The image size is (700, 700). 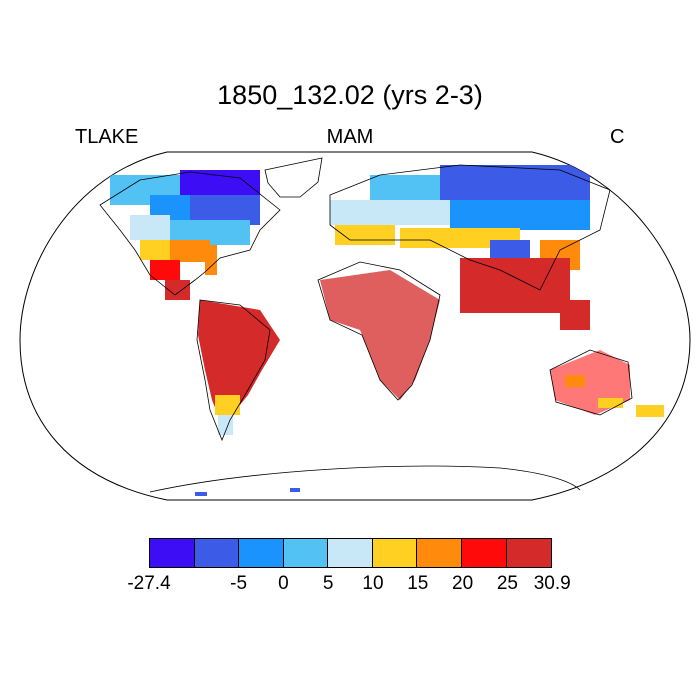 What do you see at coordinates (418, 583) in the screenshot?
I see `colorbar-tick-label: 15` at bounding box center [418, 583].